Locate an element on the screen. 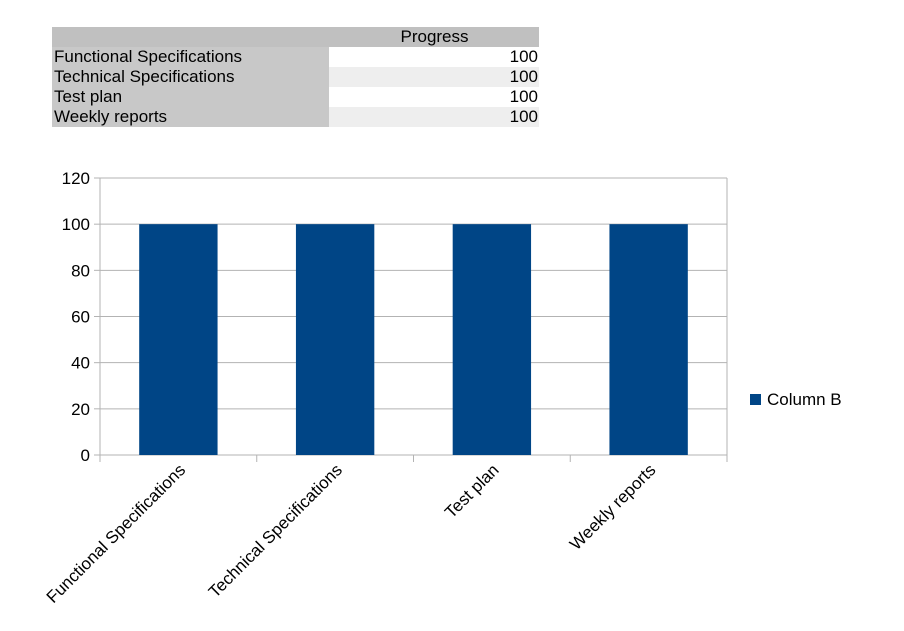  y-tick-label: 120 is located at coordinates (76, 178).